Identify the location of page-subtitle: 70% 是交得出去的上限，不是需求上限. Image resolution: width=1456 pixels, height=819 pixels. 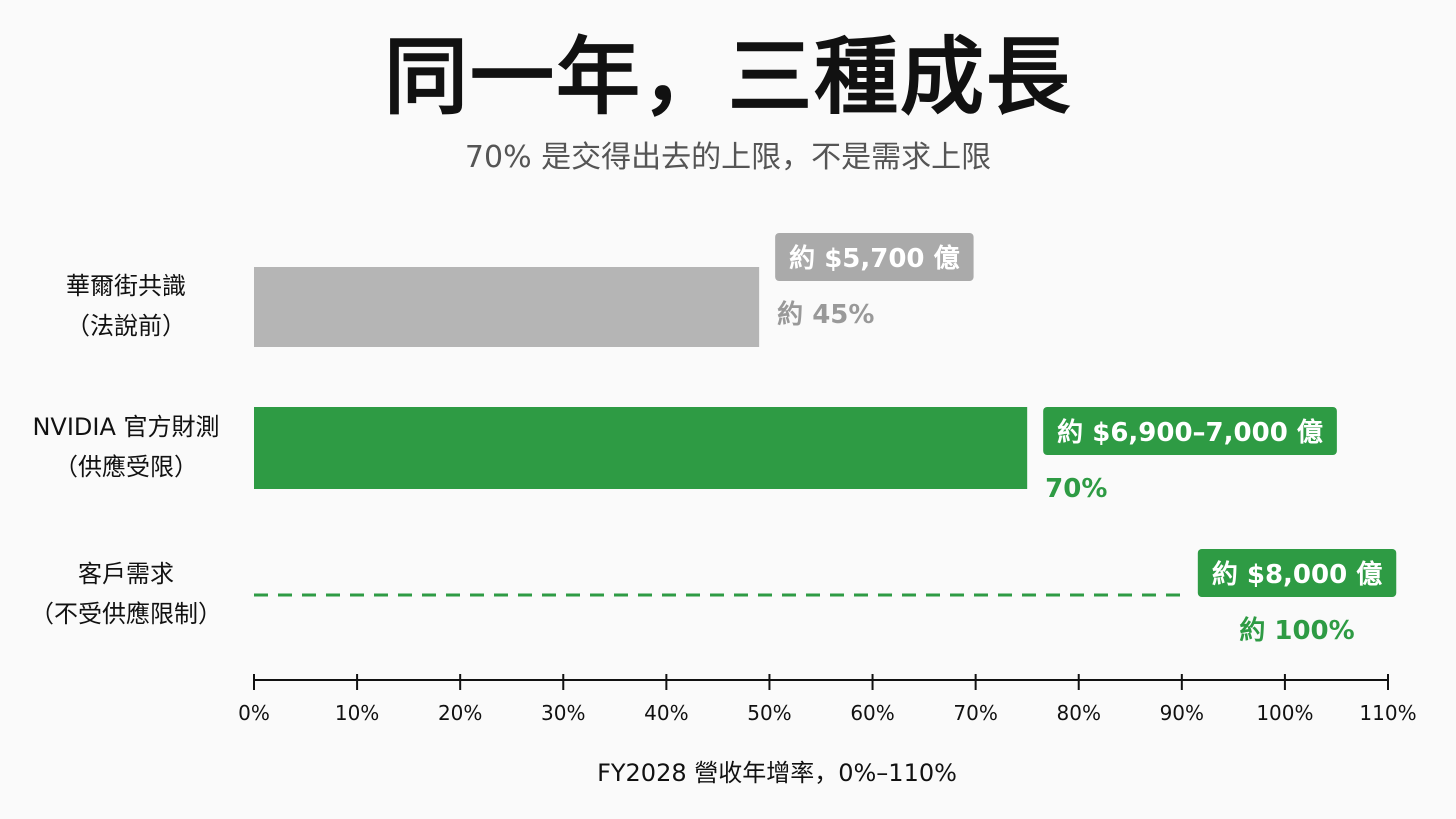
(728, 157).